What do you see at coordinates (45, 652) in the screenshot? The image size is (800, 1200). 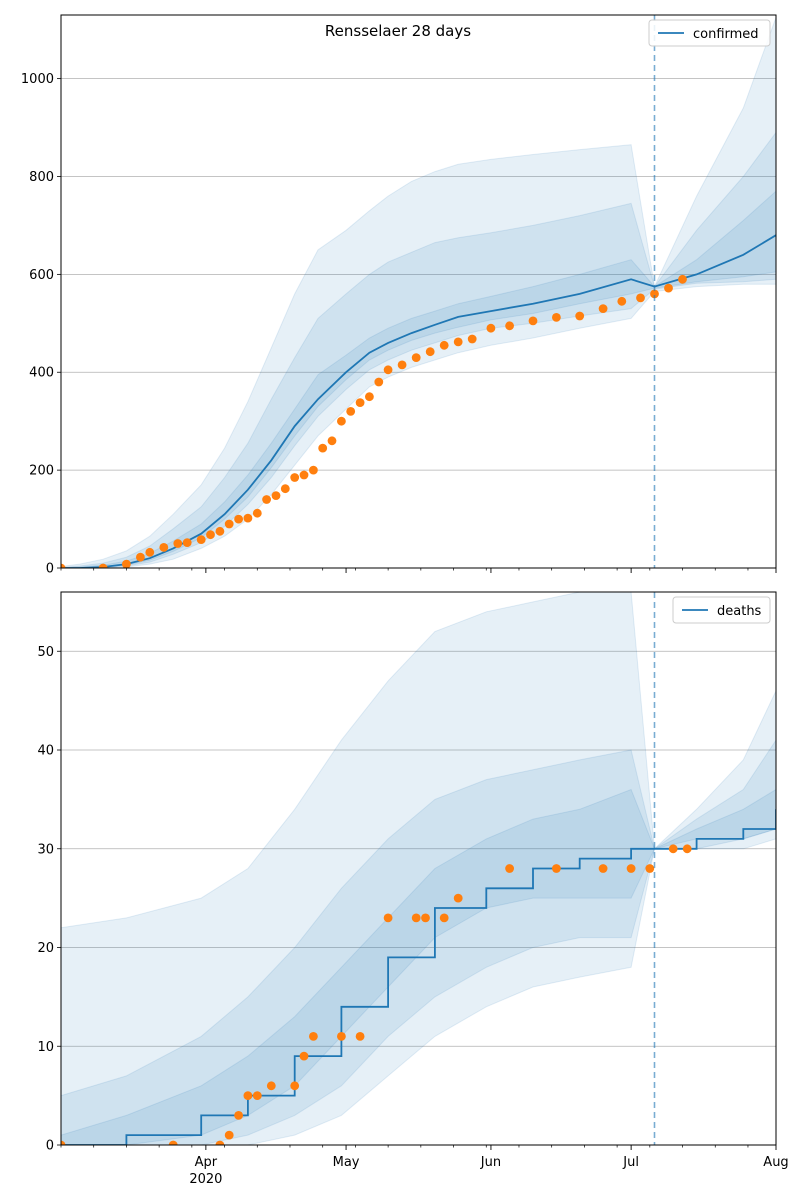 I see `y-tick-label: 50` at bounding box center [45, 652].